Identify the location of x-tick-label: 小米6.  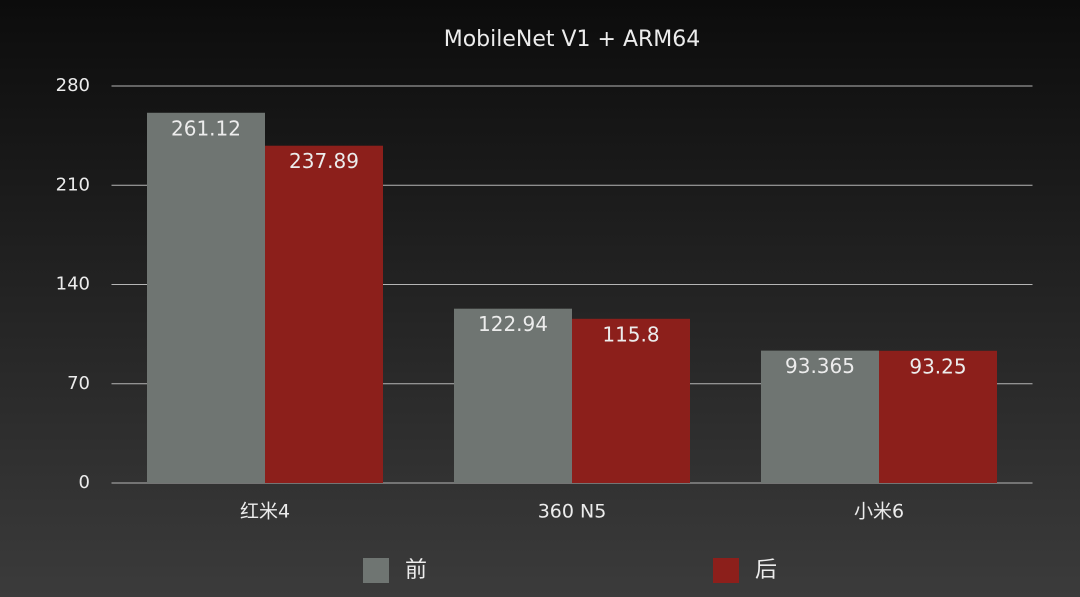
(879, 512).